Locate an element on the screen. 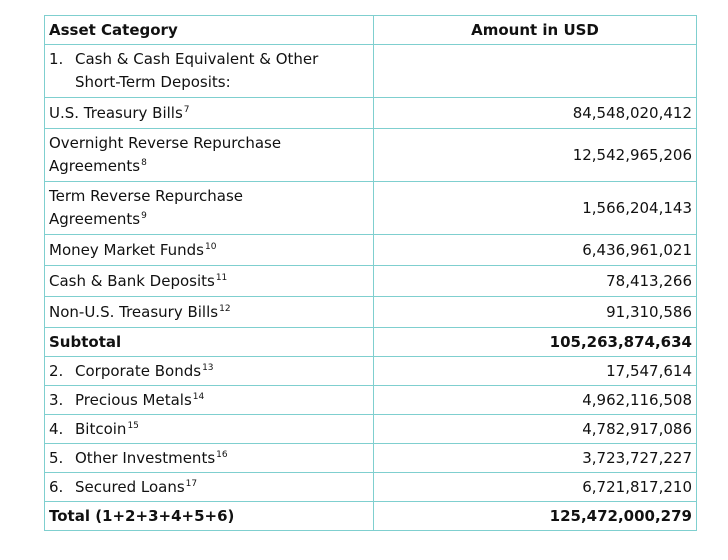 The image size is (728, 560). total-label: Total (1+2+3+4+5+6) is located at coordinates (209, 516).